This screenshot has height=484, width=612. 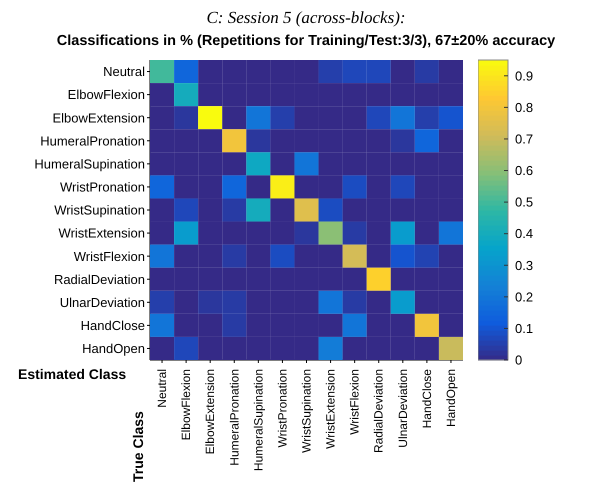 I want to click on x-tick-label: Neutral, so click(x=162, y=388).